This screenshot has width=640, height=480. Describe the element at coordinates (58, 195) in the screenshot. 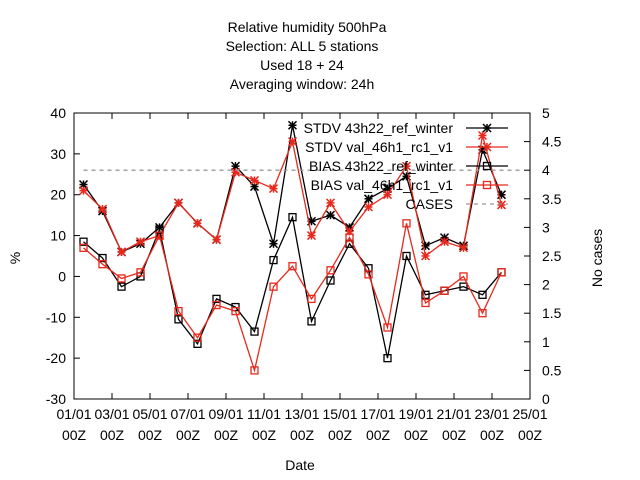

I see `y-tick-label: 20` at that location.